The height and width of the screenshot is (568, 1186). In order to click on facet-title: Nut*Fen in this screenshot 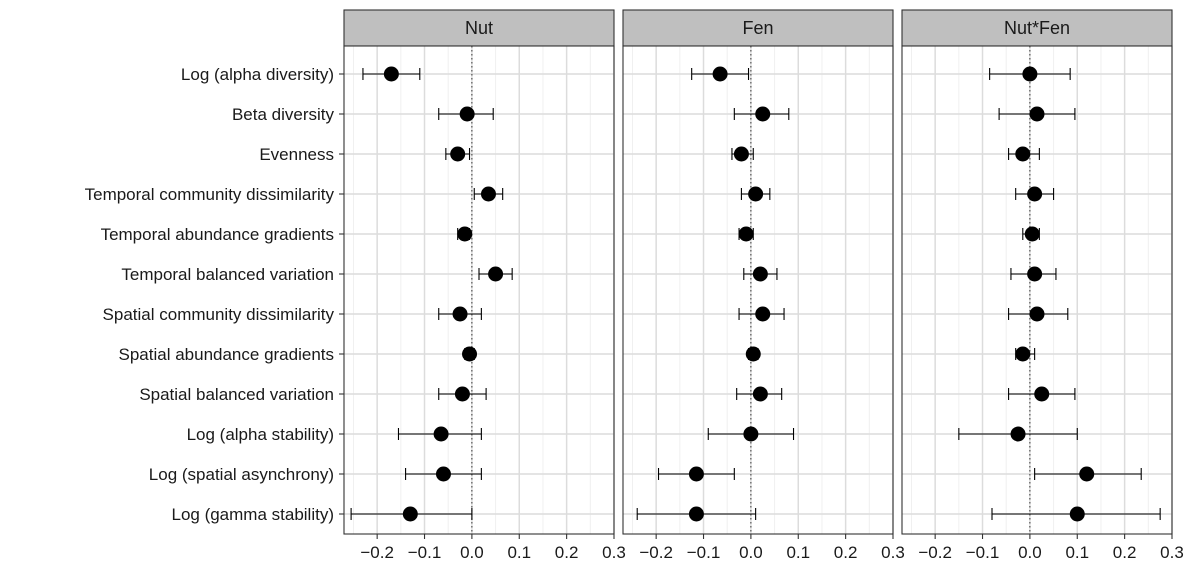, I will do `click(1037, 28)`.